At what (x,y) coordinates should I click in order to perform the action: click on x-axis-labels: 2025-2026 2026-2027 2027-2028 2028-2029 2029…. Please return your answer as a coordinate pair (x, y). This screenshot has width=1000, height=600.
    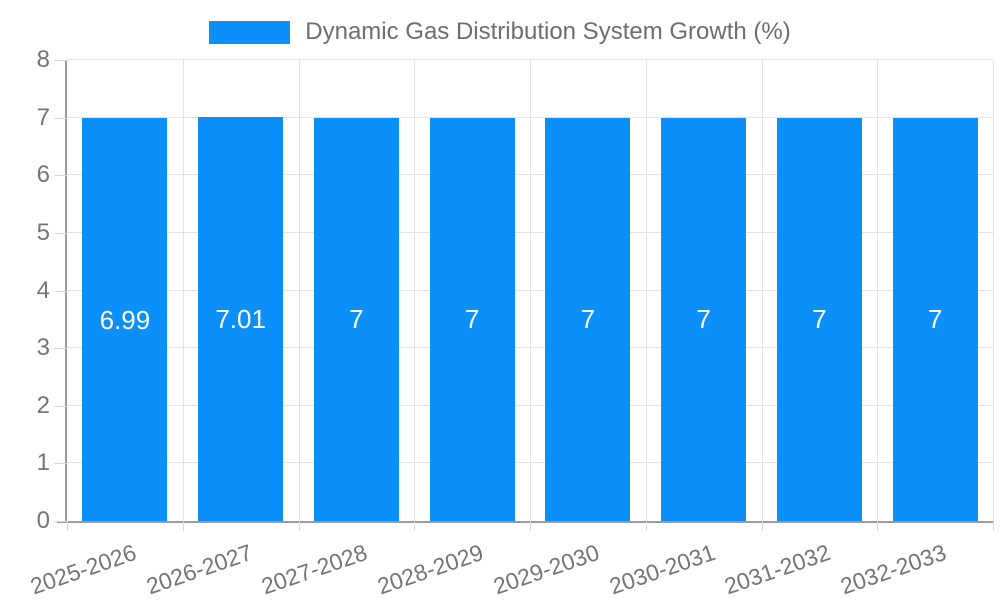
    Looking at the image, I should click on (510, 560).